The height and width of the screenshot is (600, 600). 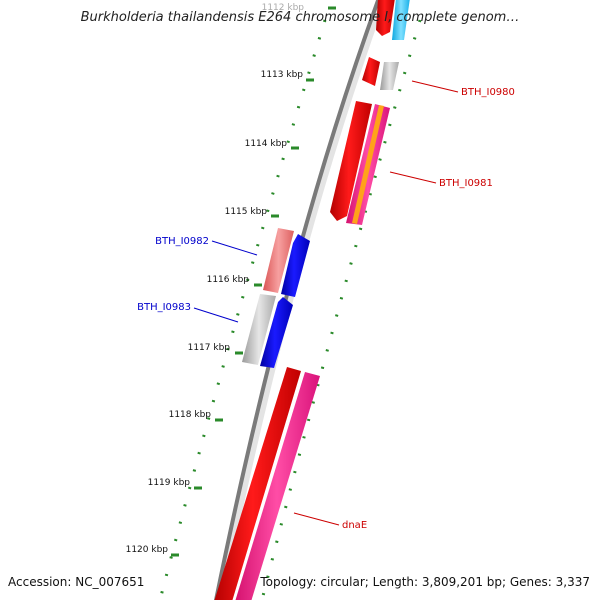 What do you see at coordinates (169, 483) in the screenshot?
I see `kbp-tick-label: 1119 kbp` at bounding box center [169, 483].